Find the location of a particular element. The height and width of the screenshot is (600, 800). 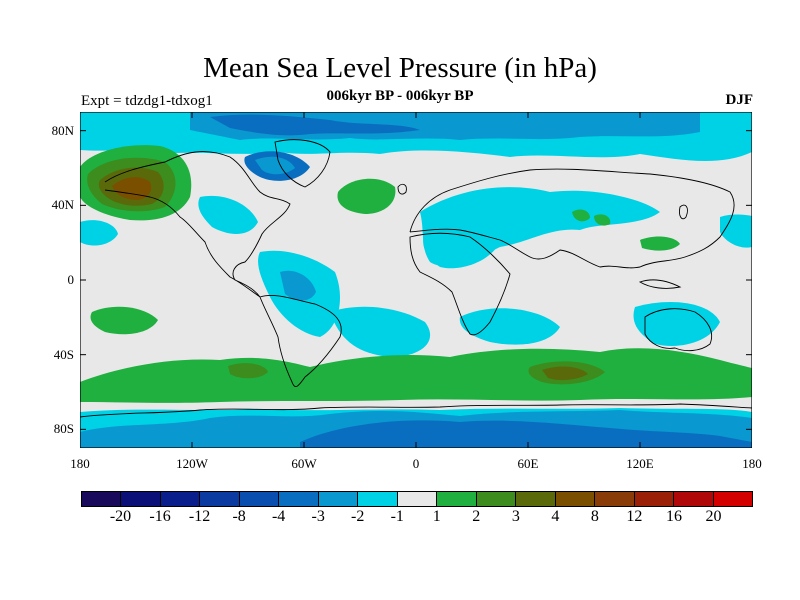

lon-label: 120W is located at coordinates (192, 463).